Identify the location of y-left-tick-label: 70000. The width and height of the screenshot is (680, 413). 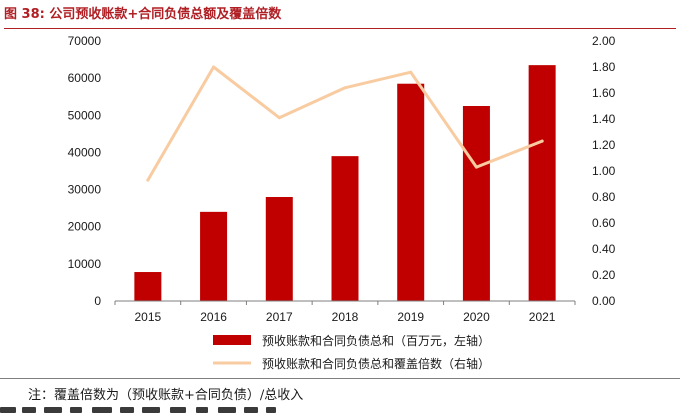
(85, 41).